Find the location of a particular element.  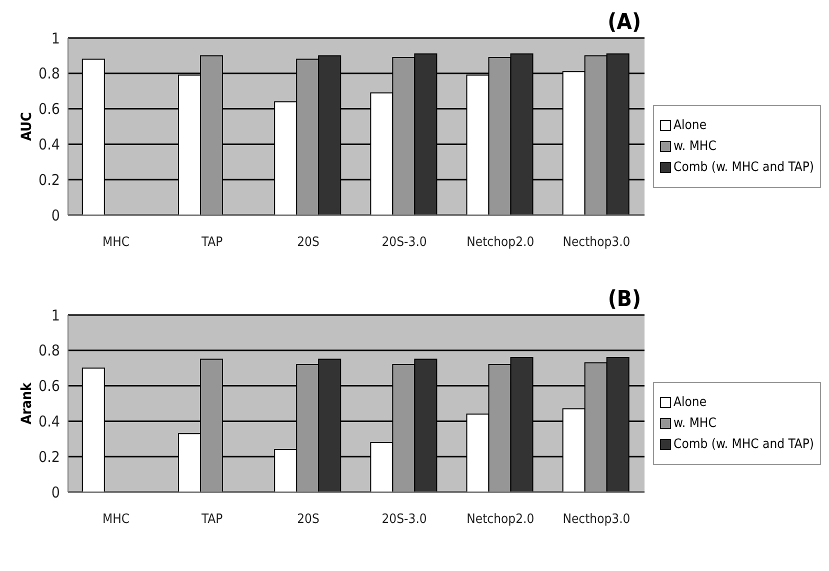

y-axis-title: AUC is located at coordinates (26, 126).